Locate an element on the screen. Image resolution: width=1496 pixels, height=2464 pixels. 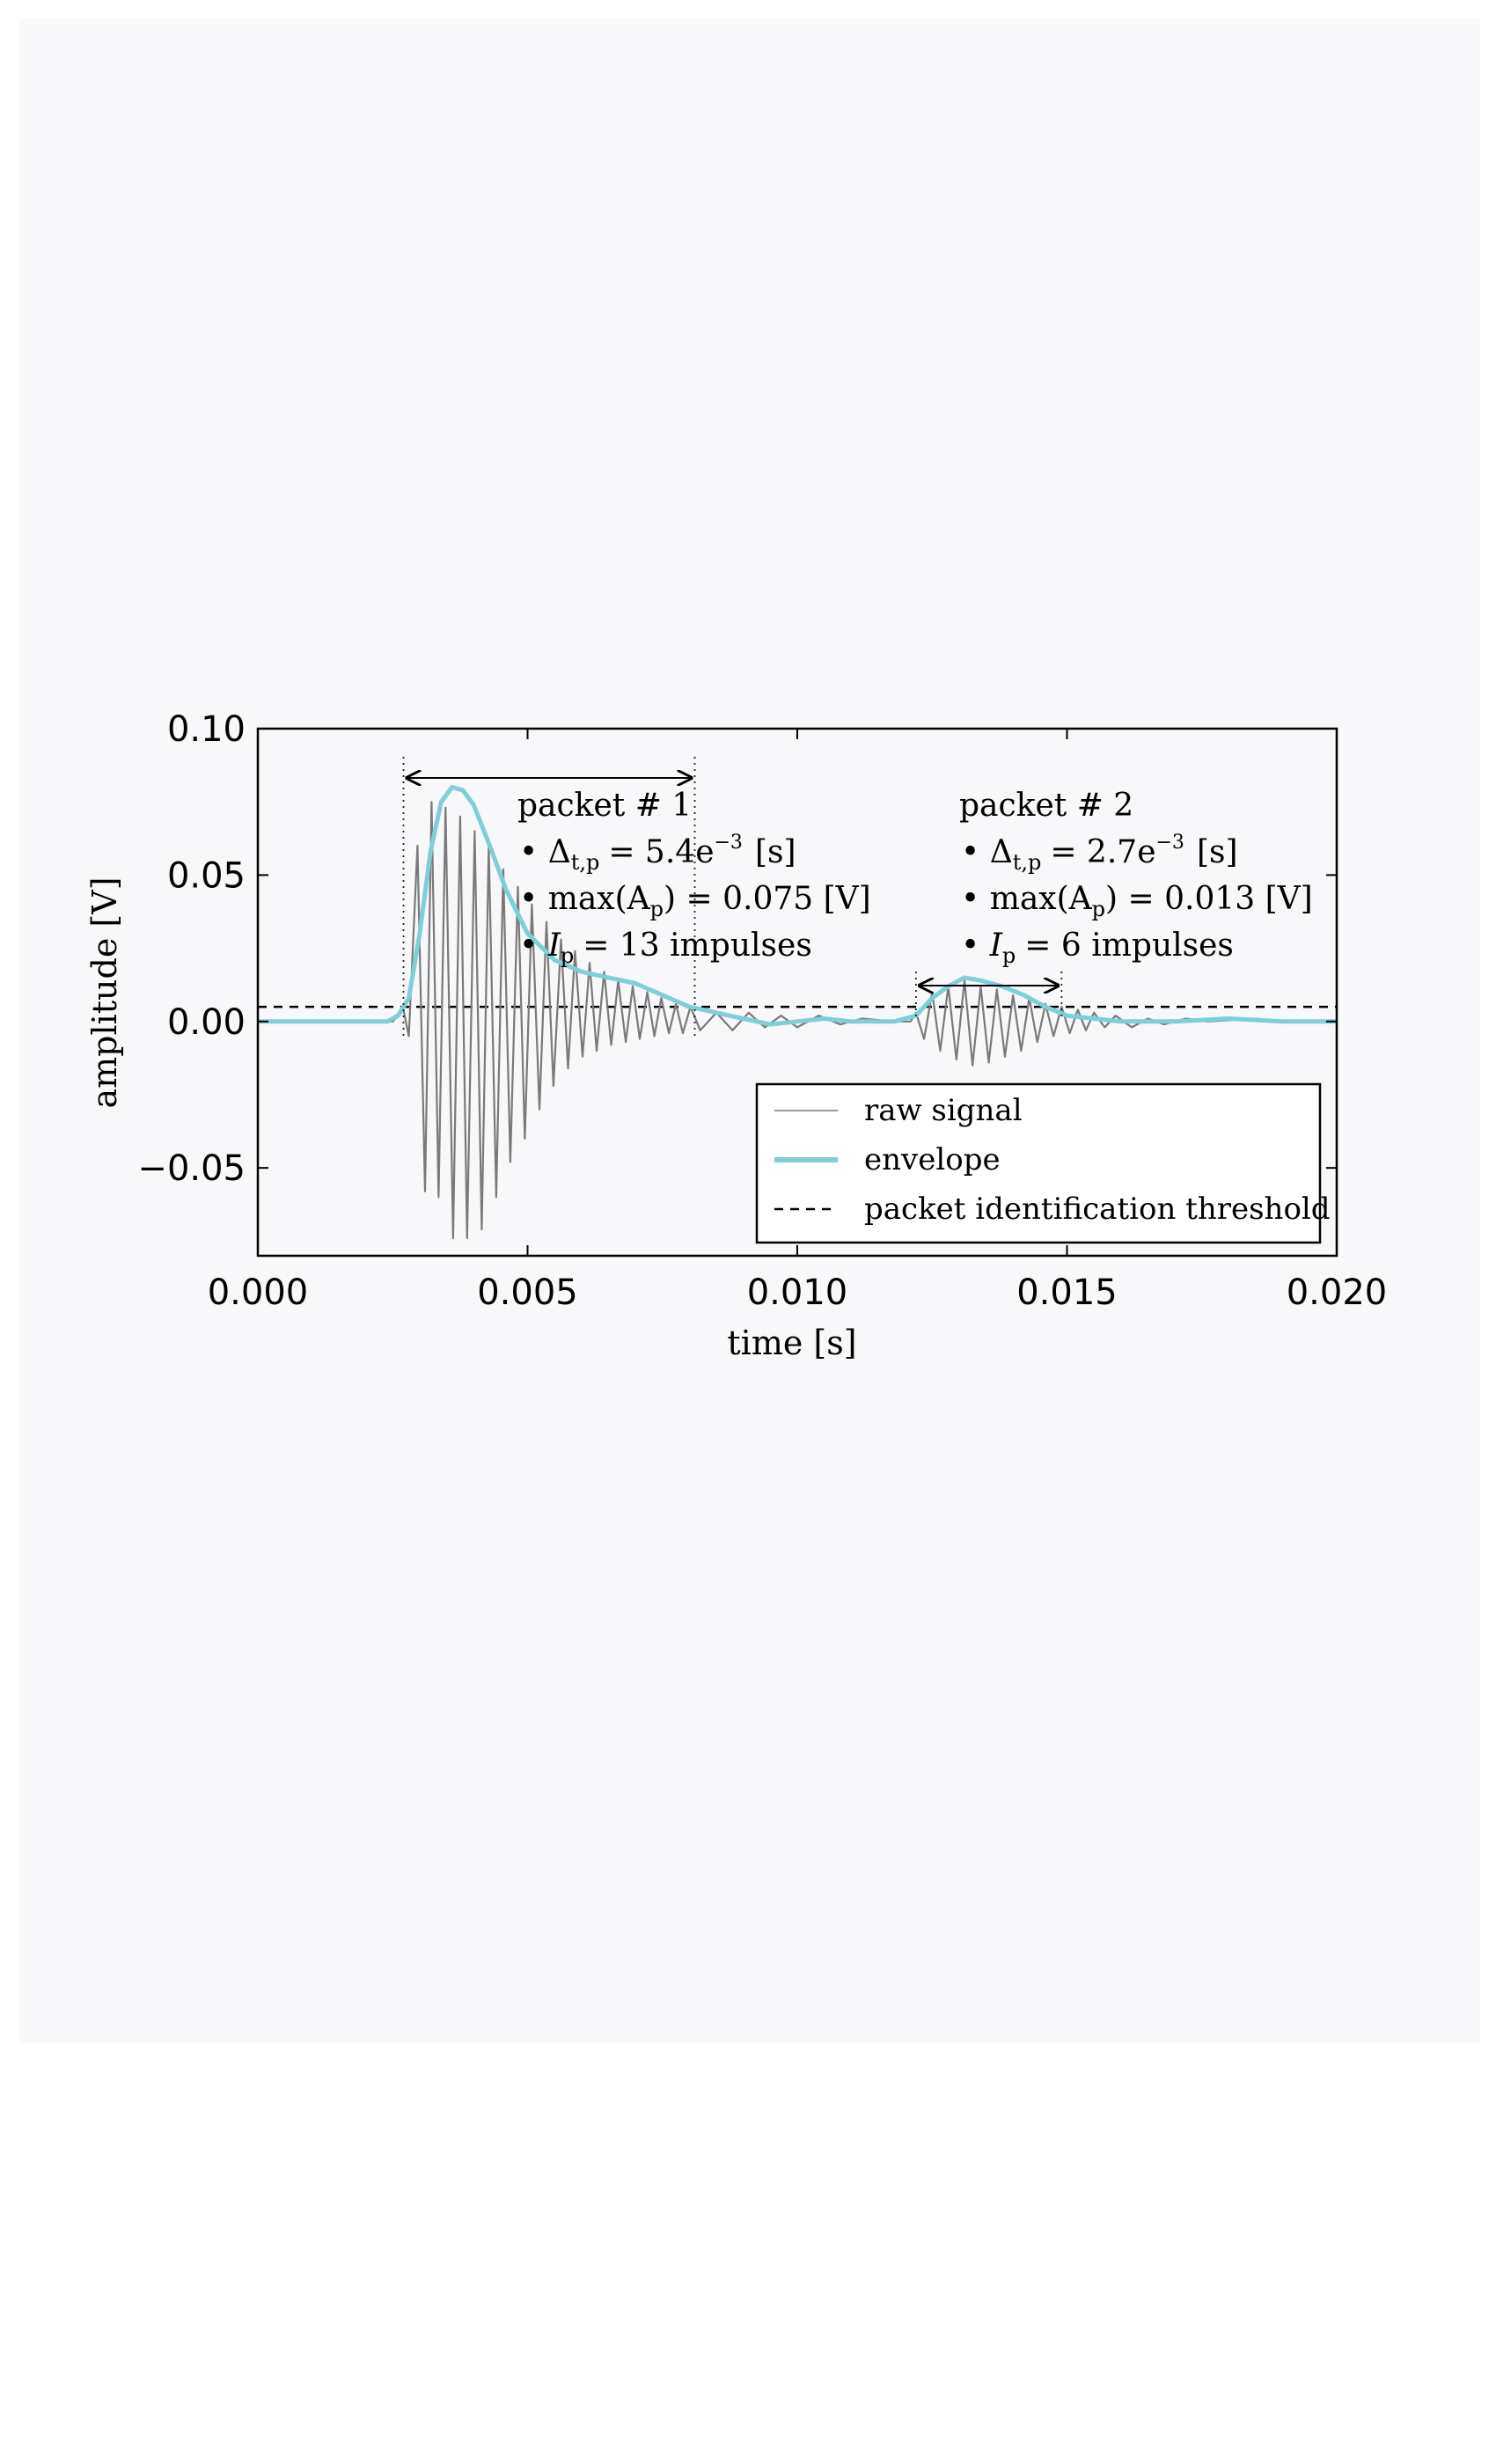
y-axis-label: amplitude [V] is located at coordinates (105, 992).